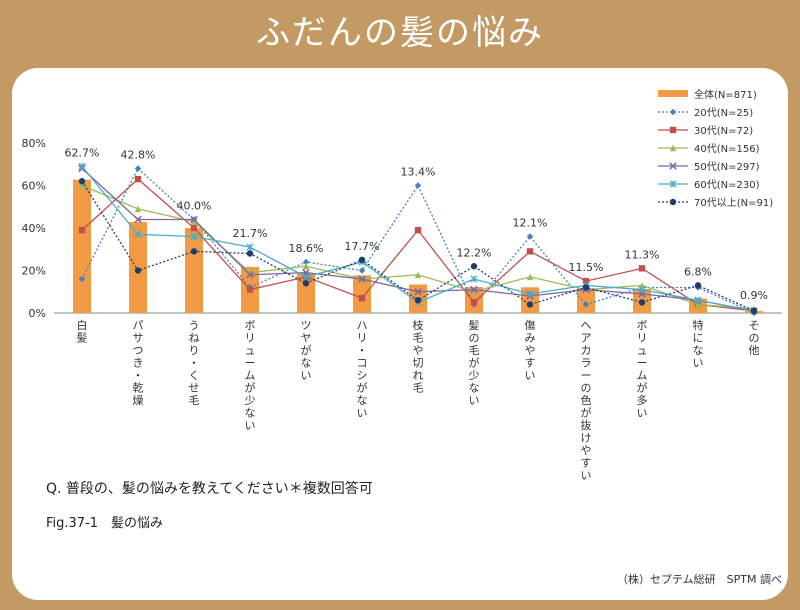 Image resolution: width=800 pixels, height=610 pixels. Describe the element at coordinates (418, 356) in the screenshot. I see `x-tick-label: 枝毛や切れ毛` at that location.